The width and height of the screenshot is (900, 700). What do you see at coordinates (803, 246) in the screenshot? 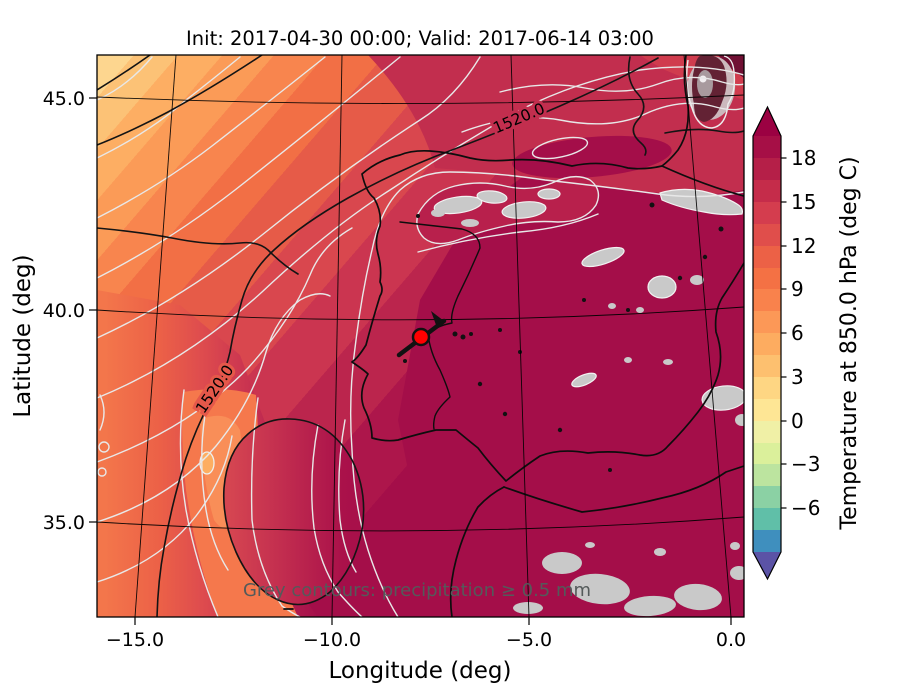
I see `colorbar-tick-label: 12` at bounding box center [803, 246].